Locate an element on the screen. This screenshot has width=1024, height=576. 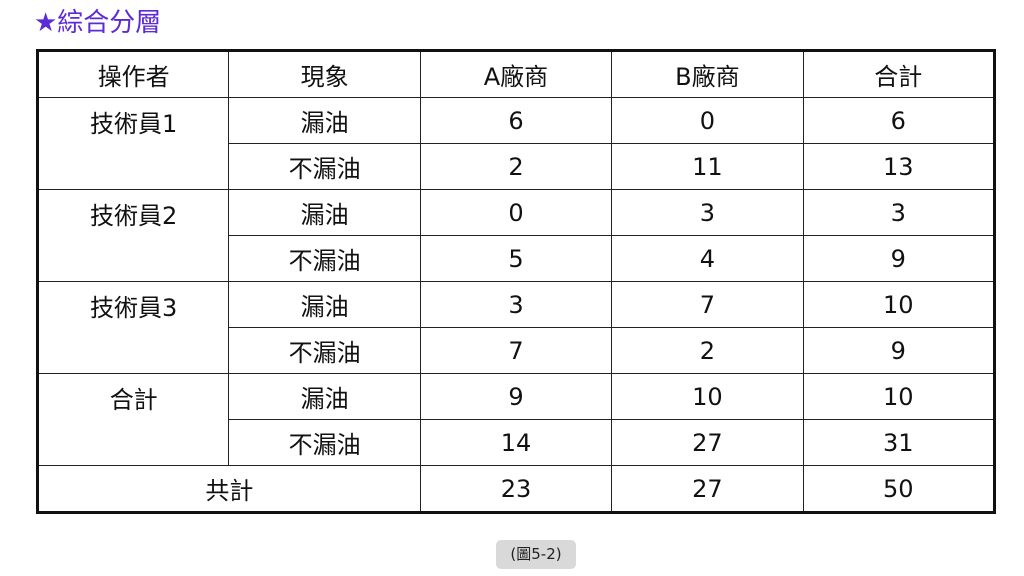
vendor-a-cell: 9 is located at coordinates (516, 396).